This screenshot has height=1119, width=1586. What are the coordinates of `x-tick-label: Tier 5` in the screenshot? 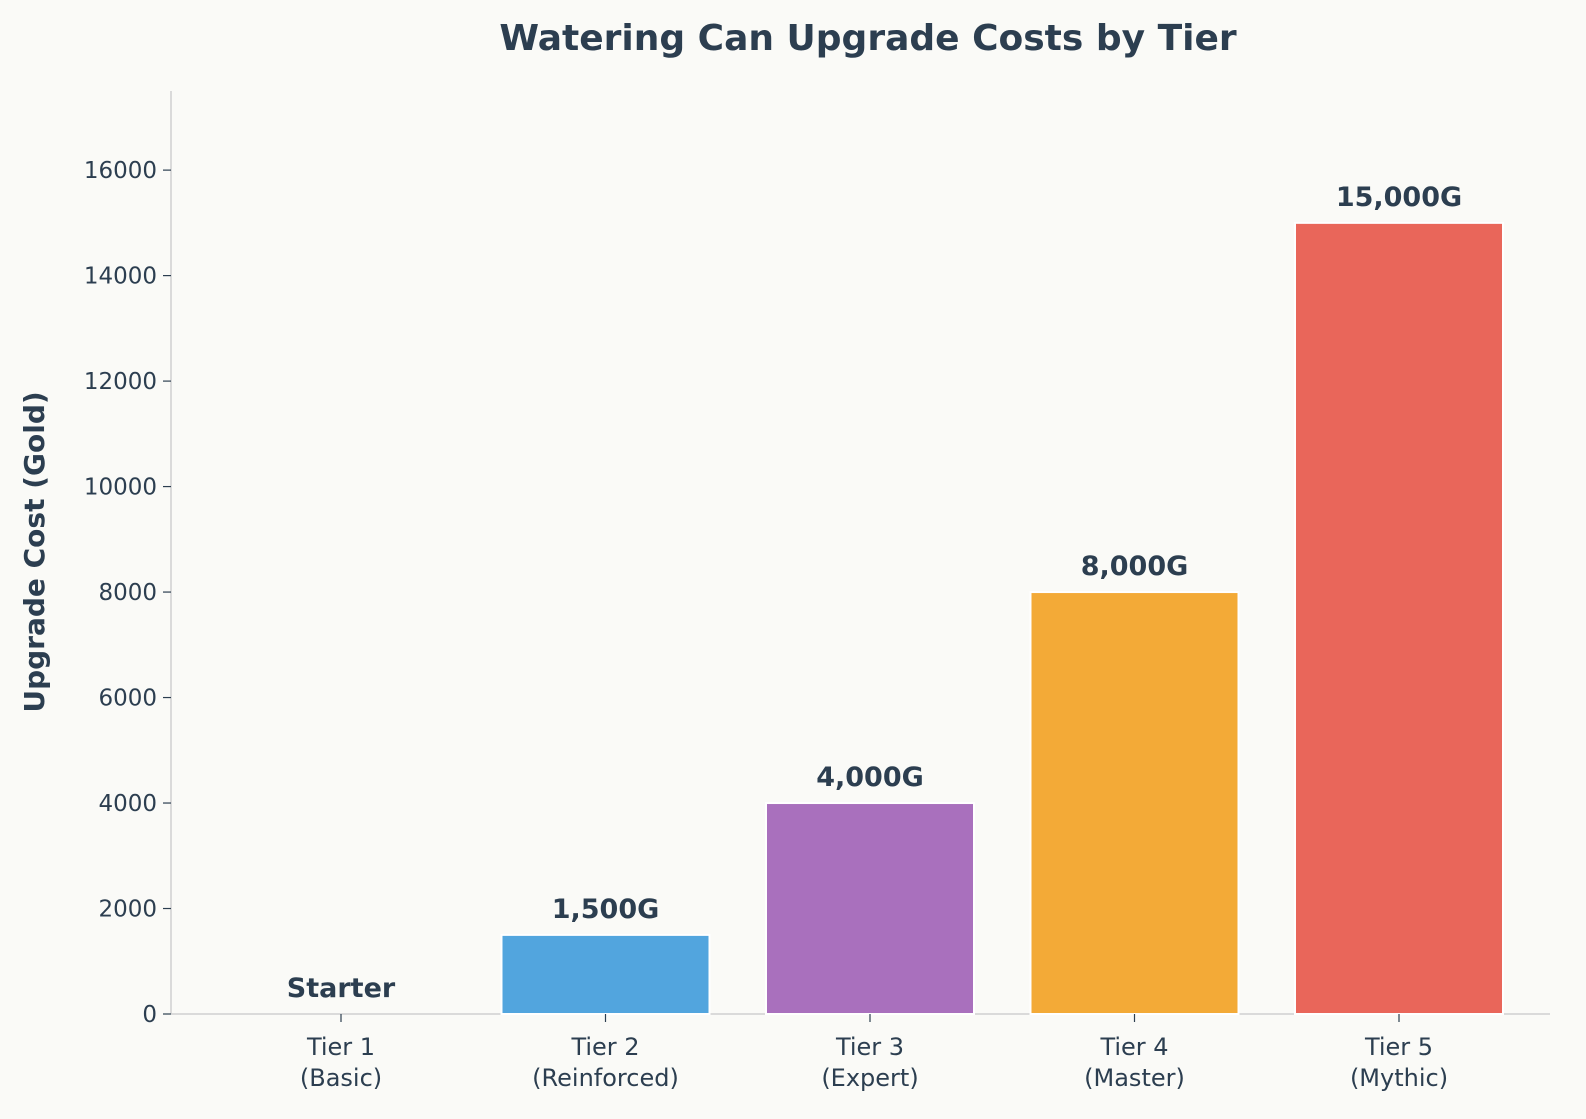 It's located at (1398, 1047).